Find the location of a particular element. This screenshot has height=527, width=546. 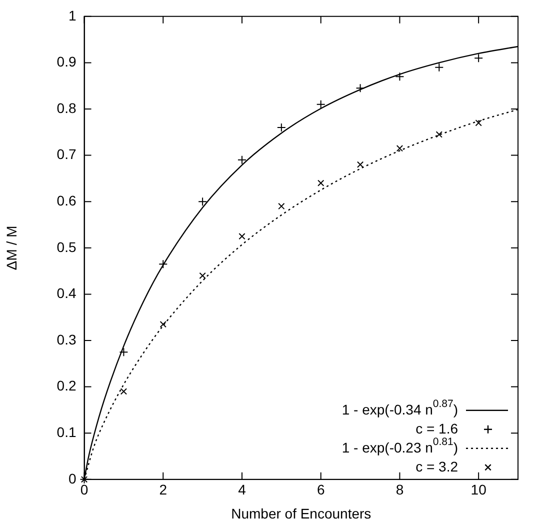

x-tick-label: 2 is located at coordinates (163, 490).